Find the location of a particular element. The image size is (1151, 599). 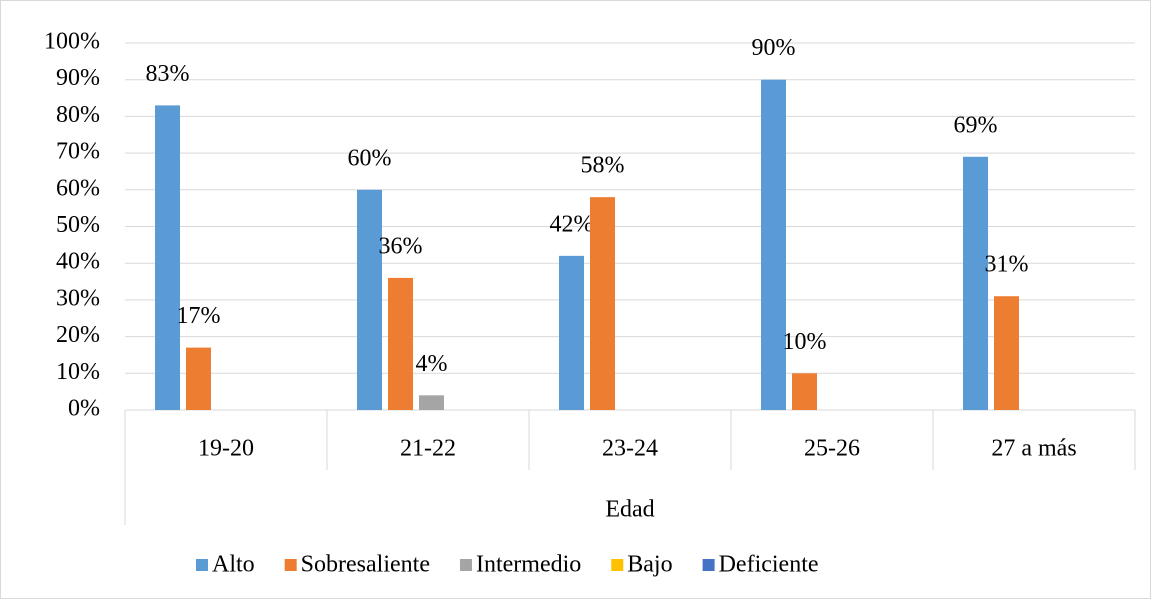

x-tick-label: 25-26 is located at coordinates (832, 449).